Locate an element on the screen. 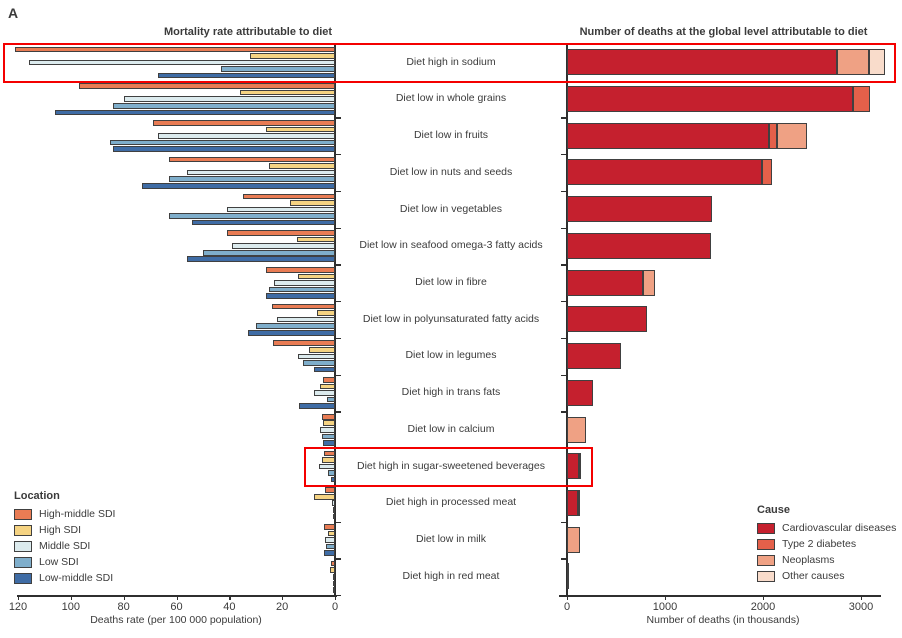 This screenshot has width=902, height=638. cause-legend-item-3: Neoplasms is located at coordinates (826, 560).